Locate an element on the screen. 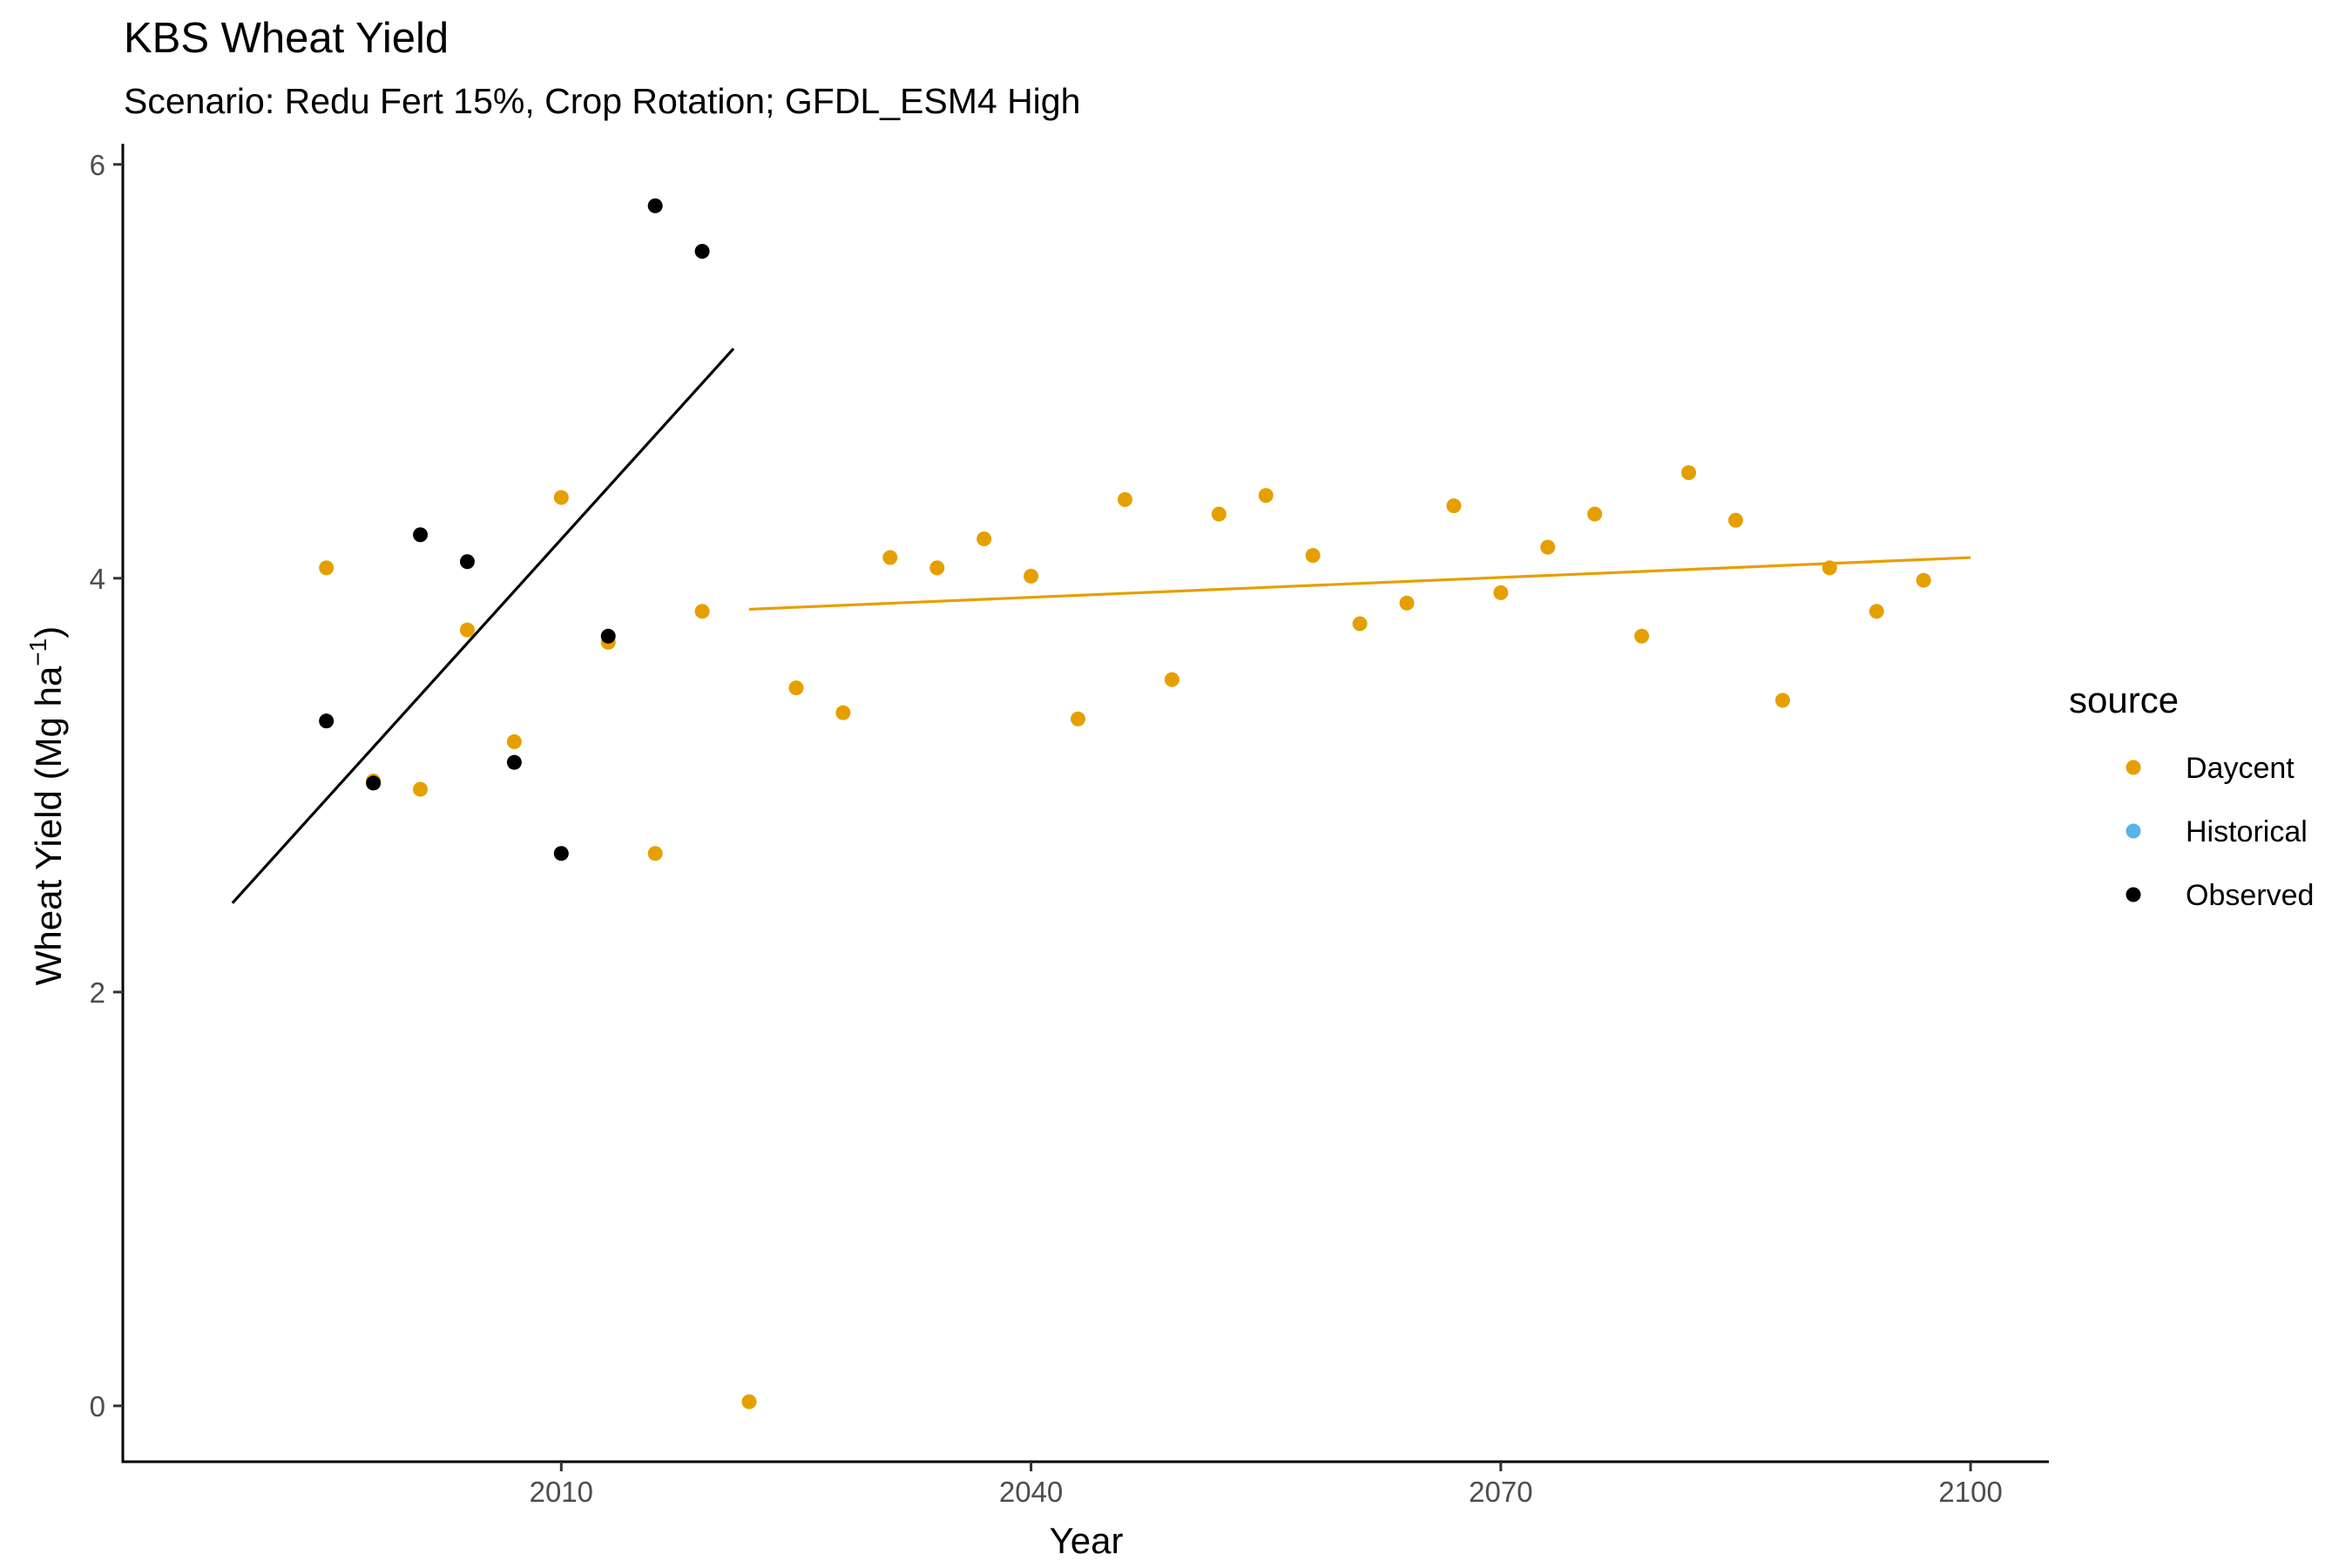 This screenshot has height=1568, width=2352. legend-label-observed: Observed is located at coordinates (2250, 896).